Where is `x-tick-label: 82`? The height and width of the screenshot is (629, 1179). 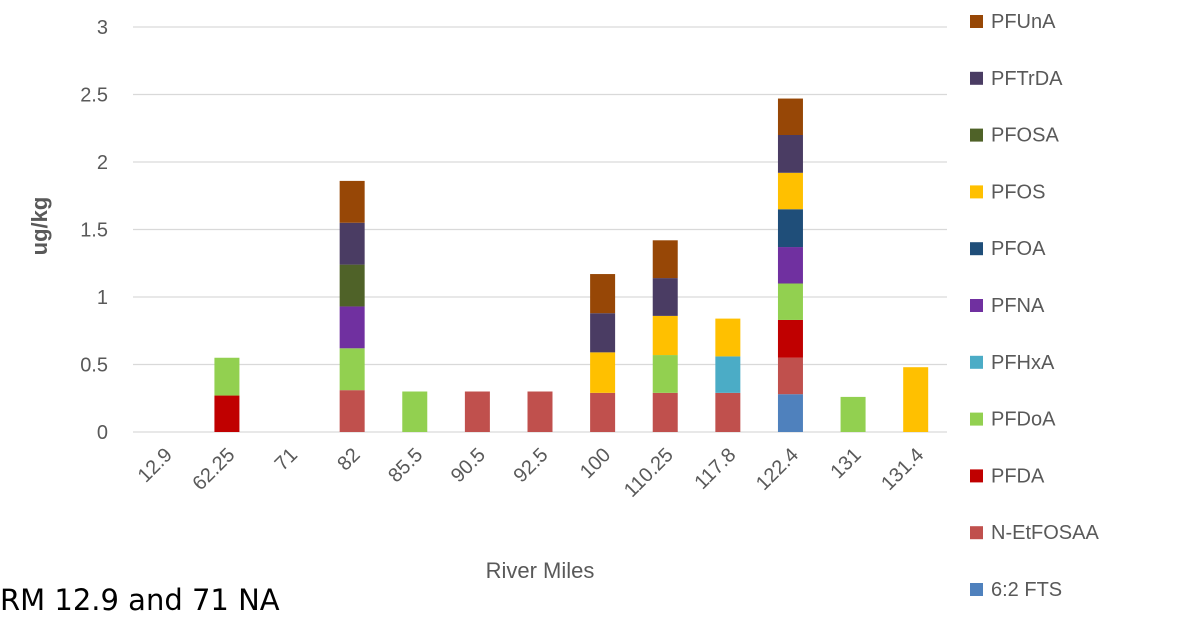 x-tick-label: 82 is located at coordinates (348, 459).